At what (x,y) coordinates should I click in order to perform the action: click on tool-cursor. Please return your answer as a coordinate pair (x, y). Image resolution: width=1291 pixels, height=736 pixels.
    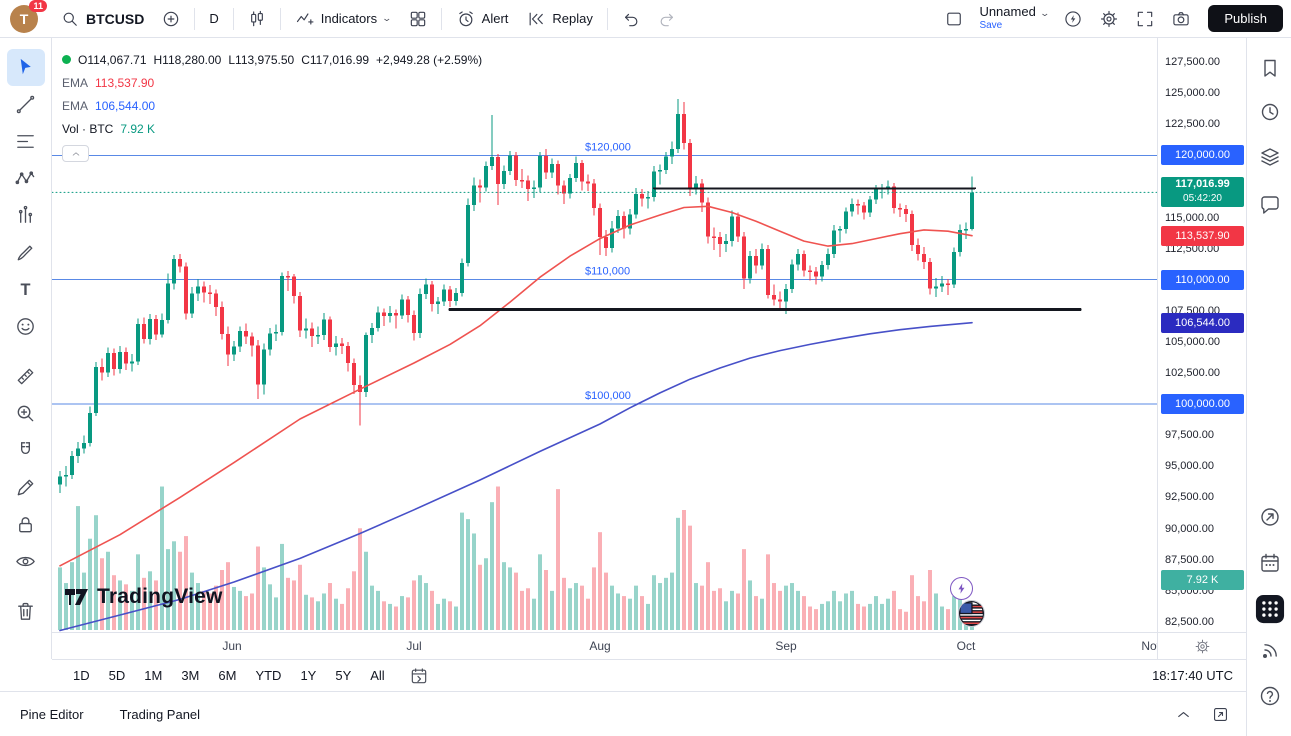
    Looking at the image, I should click on (25, 67).